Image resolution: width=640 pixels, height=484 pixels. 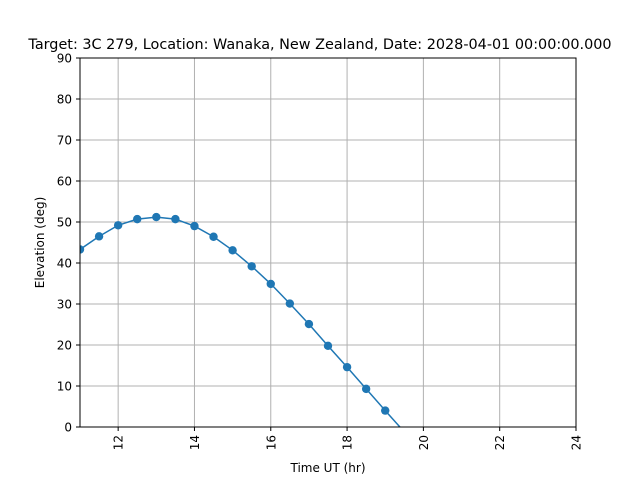 I want to click on y-tick-label: 80, so click(x=64, y=100).